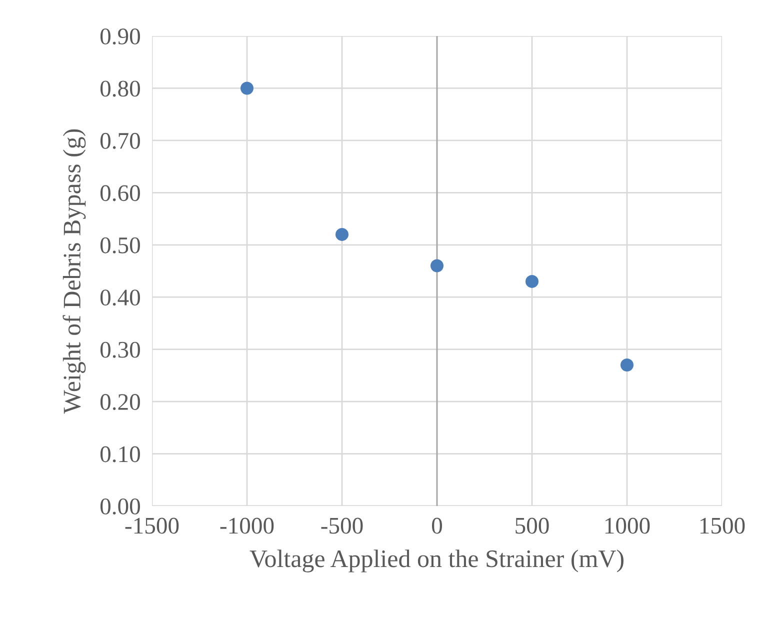  I want to click on y-tick-label: 0.90, so click(120, 36).